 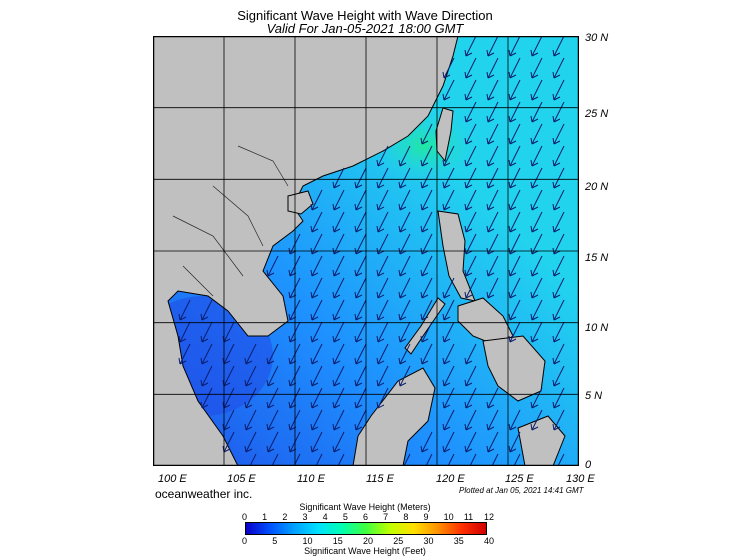 I want to click on lat-label-15n: 15 N, so click(x=597, y=258).